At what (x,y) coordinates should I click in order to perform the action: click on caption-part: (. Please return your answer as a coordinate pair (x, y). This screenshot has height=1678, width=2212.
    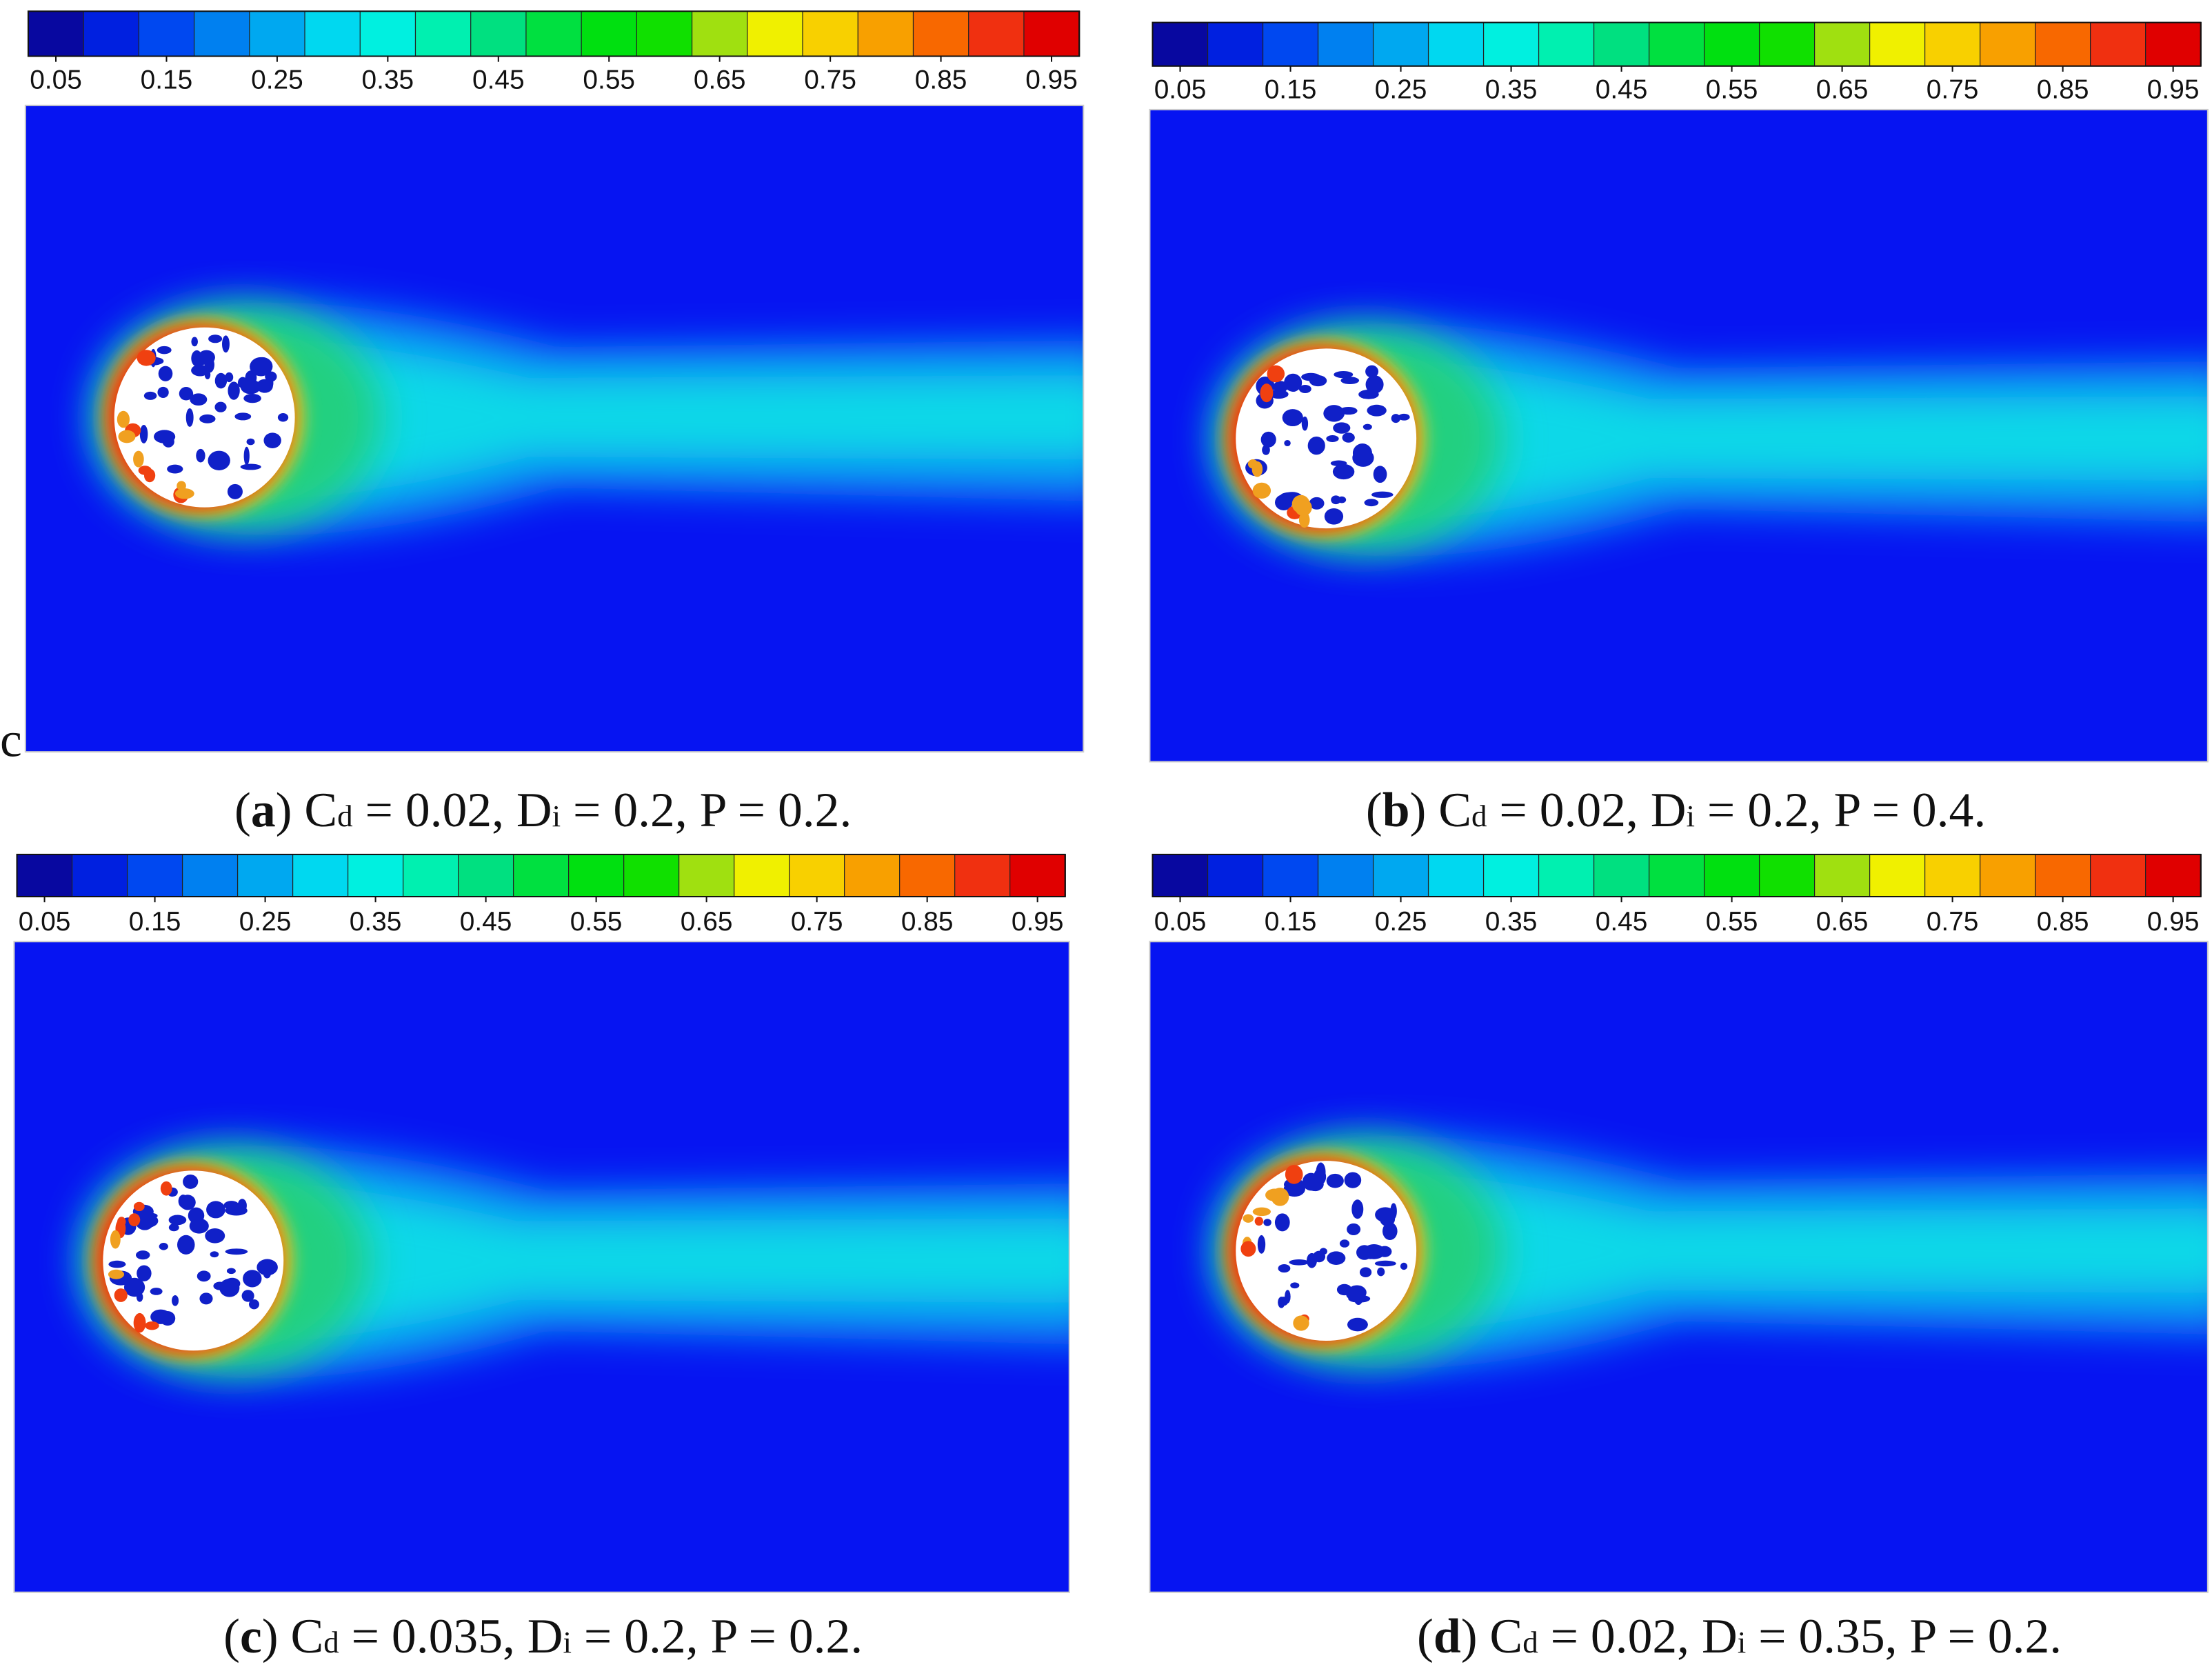
    Looking at the image, I should click on (242, 810).